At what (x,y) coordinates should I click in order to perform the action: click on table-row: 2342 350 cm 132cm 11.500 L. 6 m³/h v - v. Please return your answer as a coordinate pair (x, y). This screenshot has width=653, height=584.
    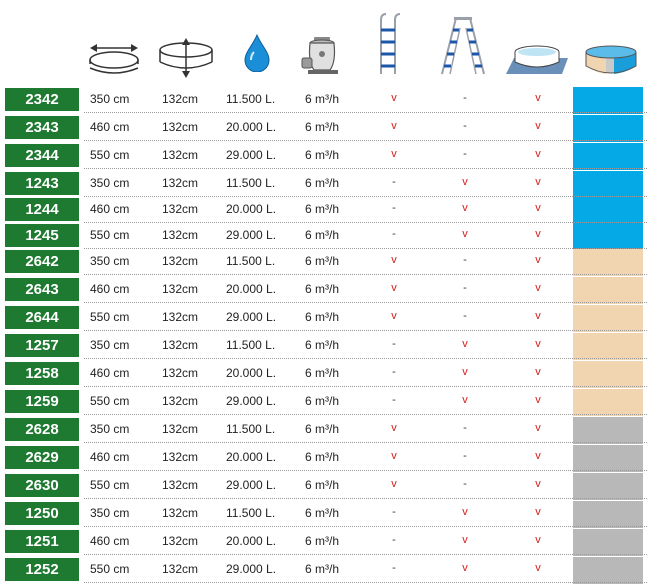
    Looking at the image, I should click on (326, 100).